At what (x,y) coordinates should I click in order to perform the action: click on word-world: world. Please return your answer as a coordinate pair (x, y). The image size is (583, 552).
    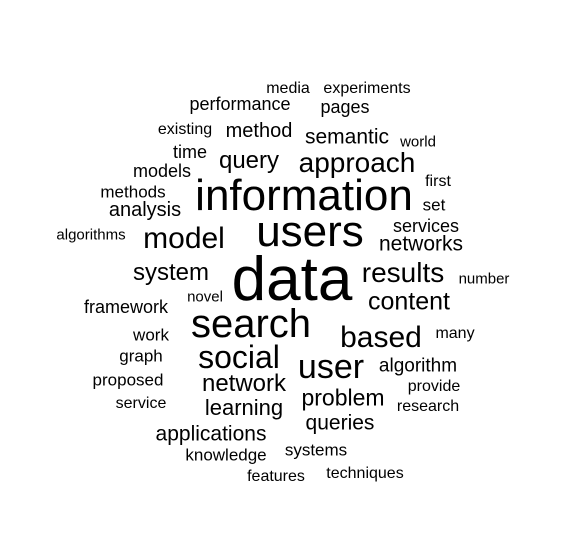
    Looking at the image, I should click on (418, 142).